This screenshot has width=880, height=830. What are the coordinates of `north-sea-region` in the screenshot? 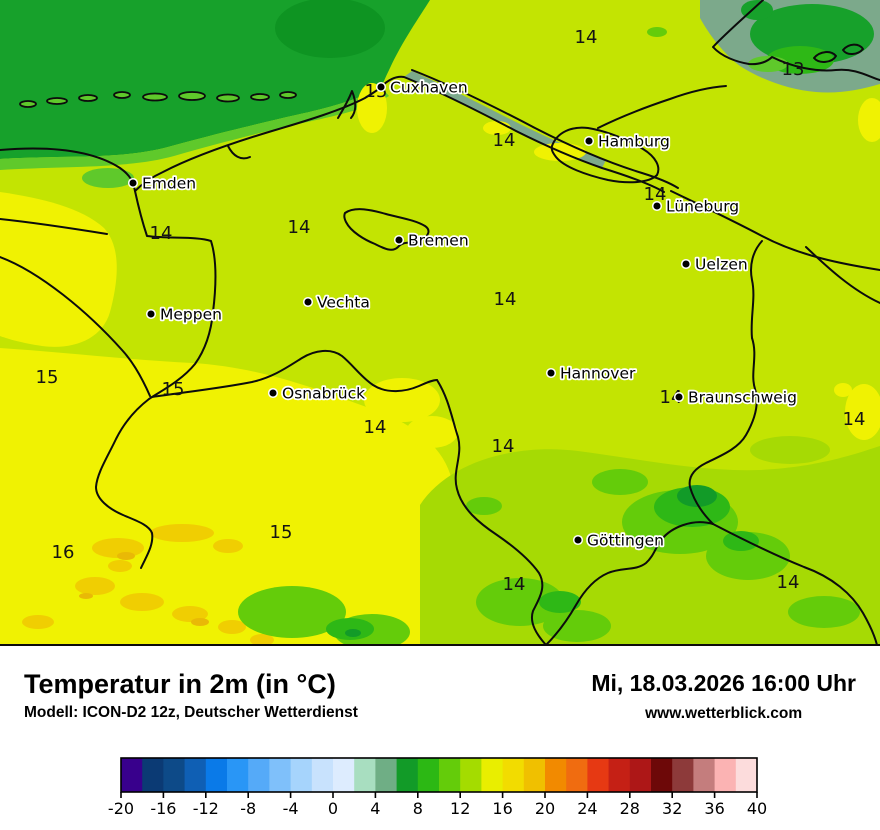 It's located at (215, 94).